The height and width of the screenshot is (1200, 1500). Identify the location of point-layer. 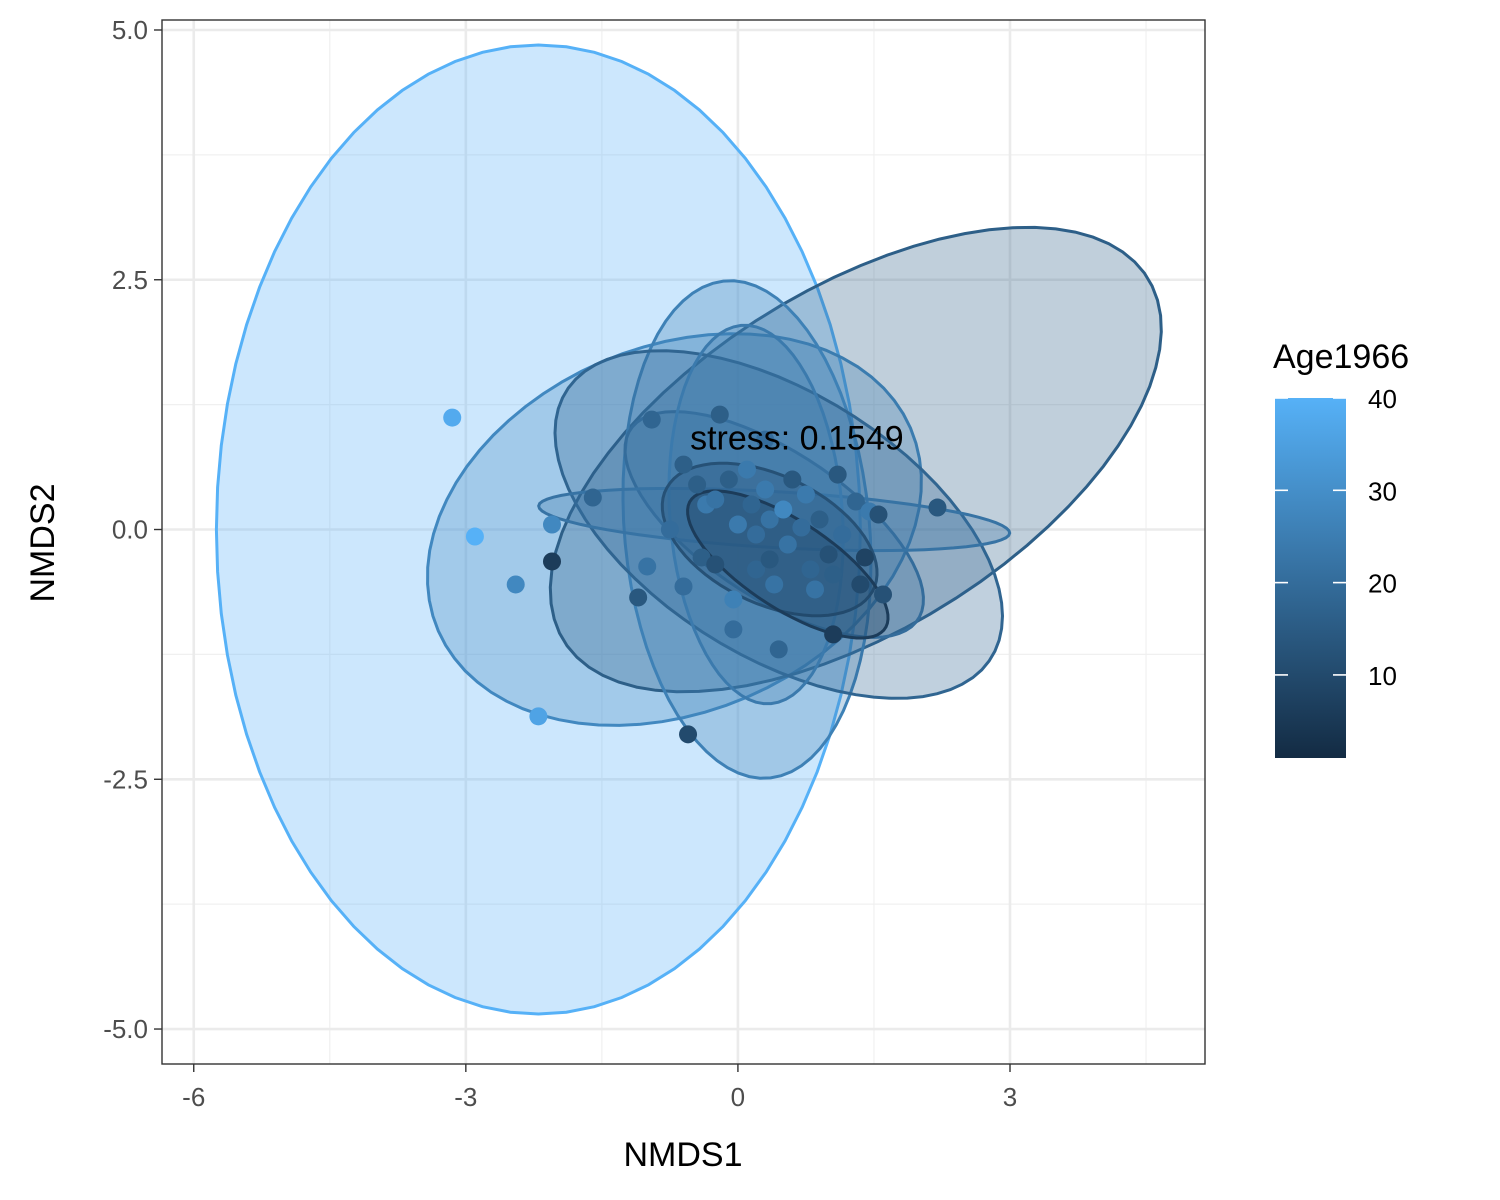
(695, 574).